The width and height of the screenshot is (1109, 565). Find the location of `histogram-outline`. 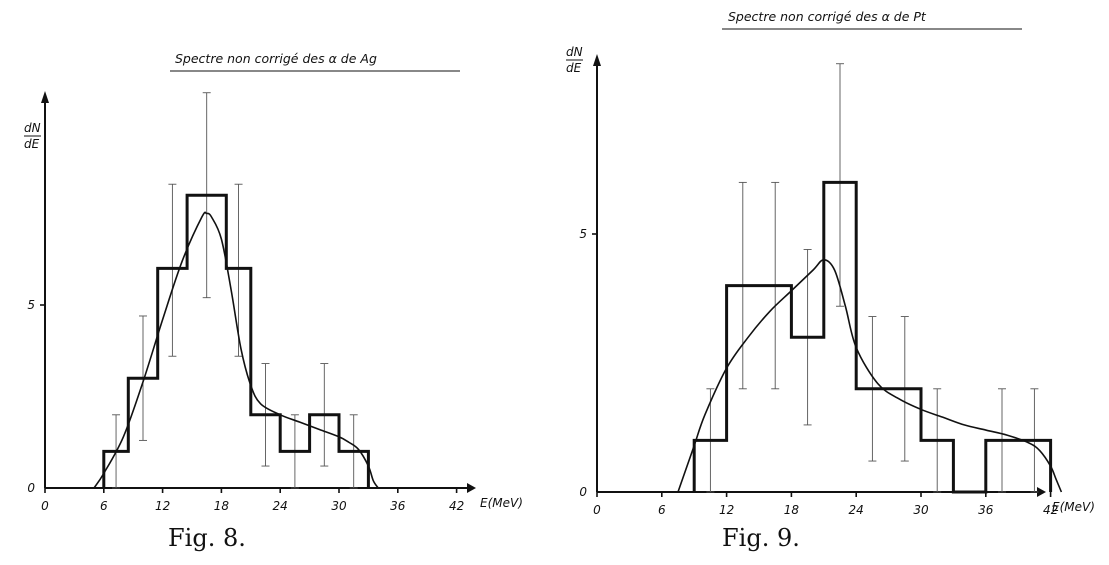

histogram-outline is located at coordinates (236, 340).